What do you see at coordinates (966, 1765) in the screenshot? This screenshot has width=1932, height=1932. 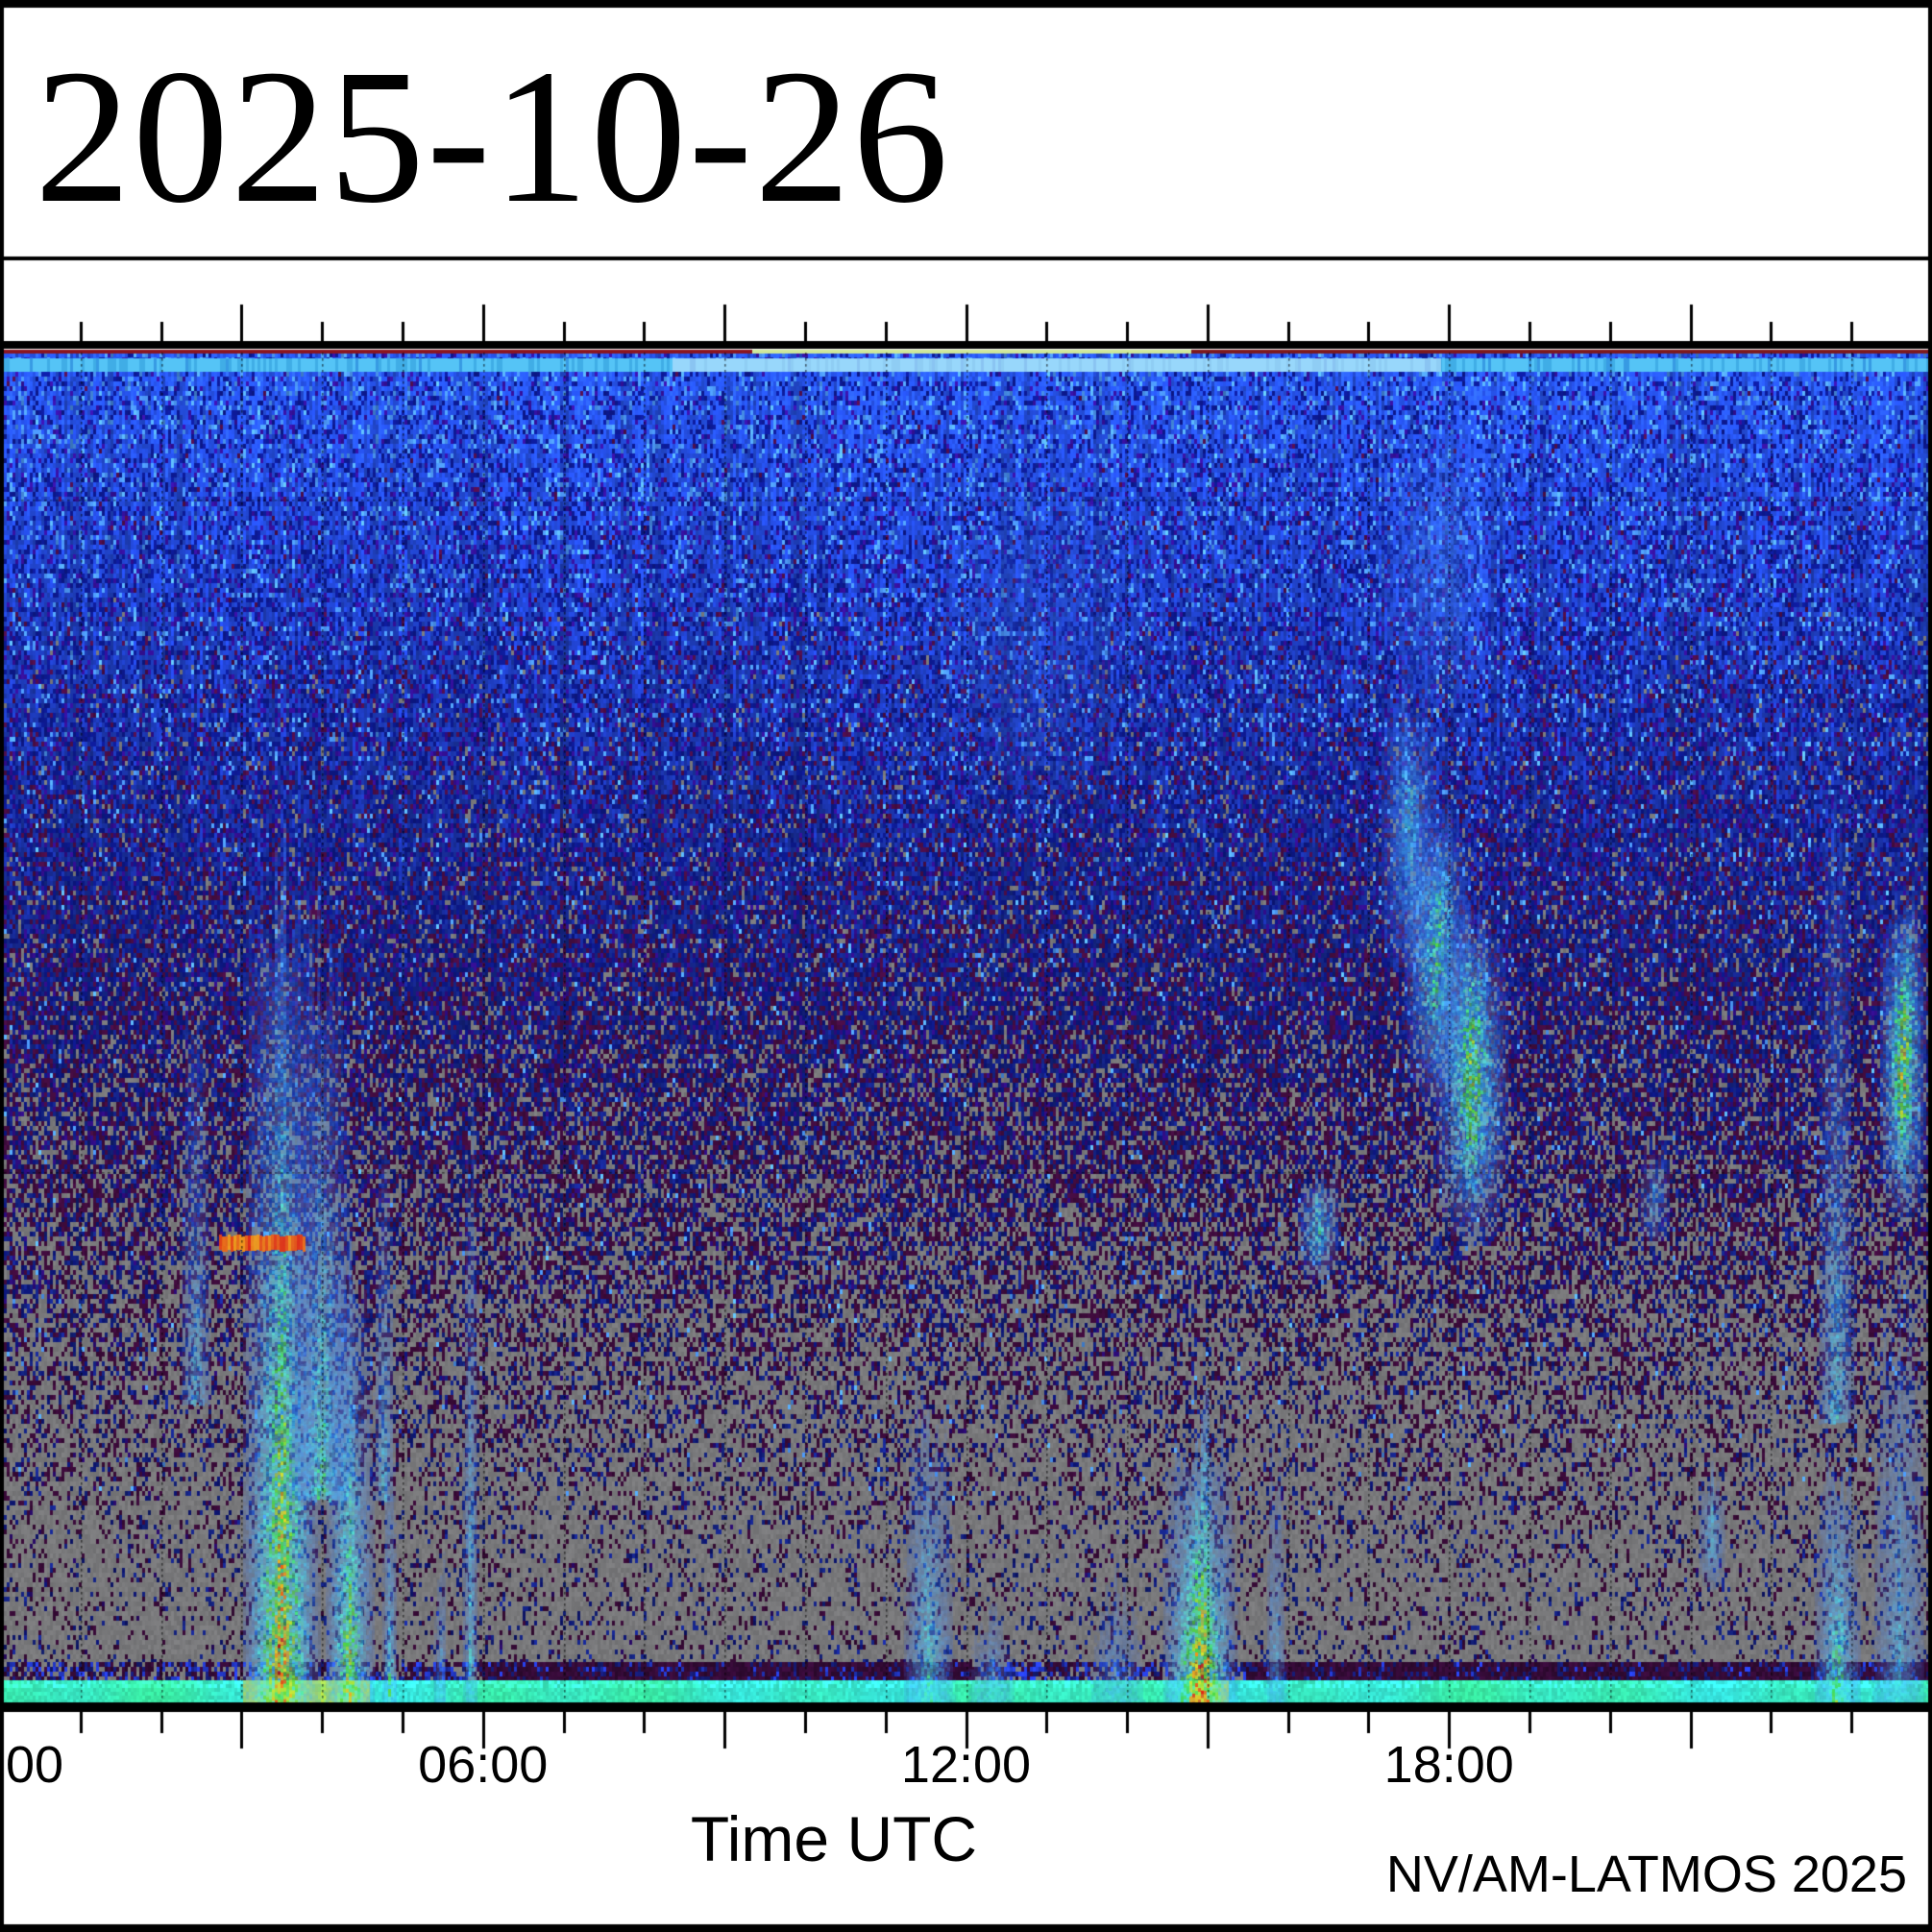 I see `xtick-label-1200: 12:00` at bounding box center [966, 1765].